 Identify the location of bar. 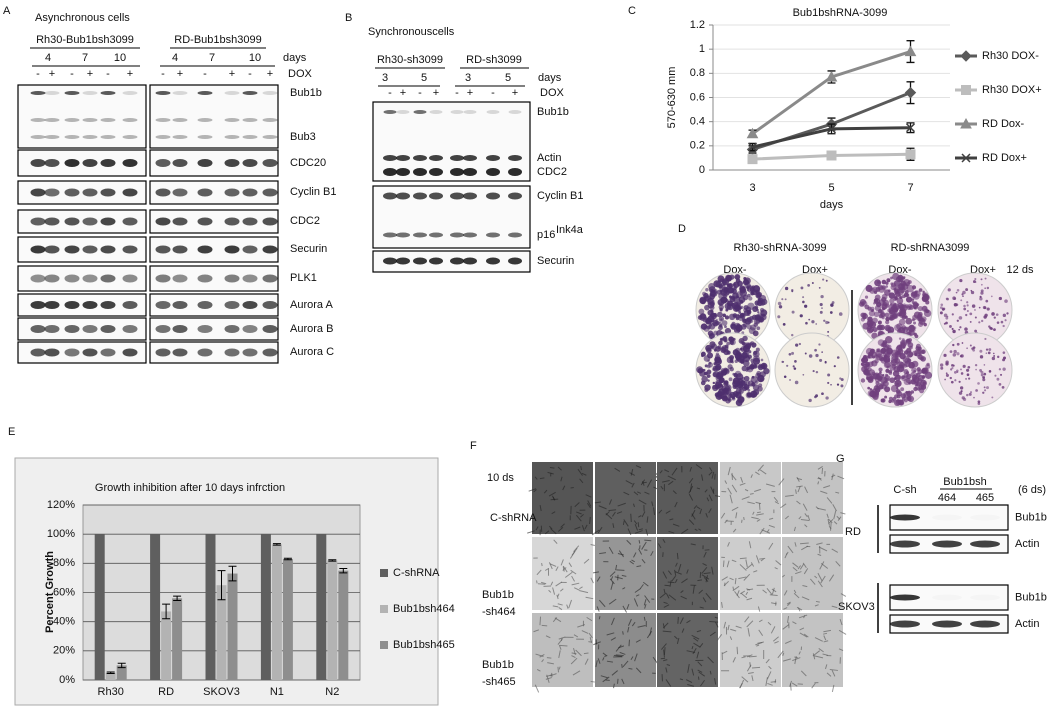
(166, 645).